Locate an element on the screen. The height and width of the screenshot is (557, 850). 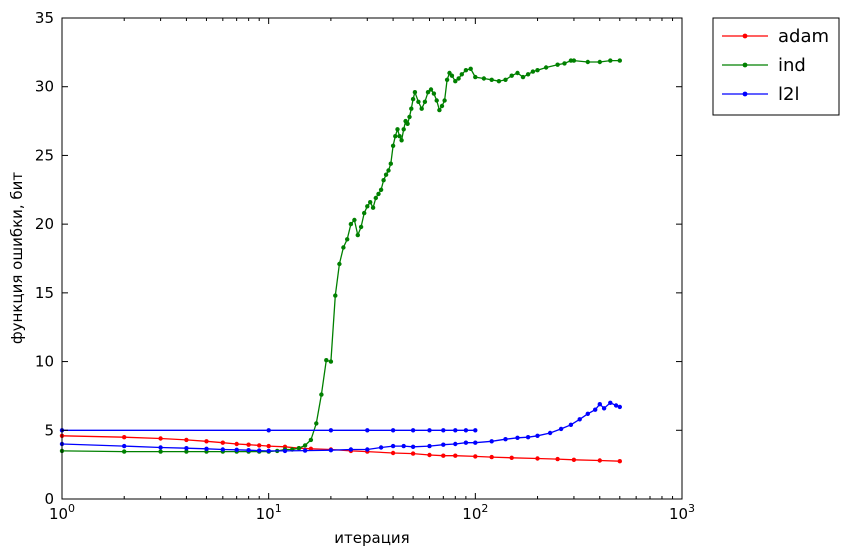
legend-box is located at coordinates (776, 66).